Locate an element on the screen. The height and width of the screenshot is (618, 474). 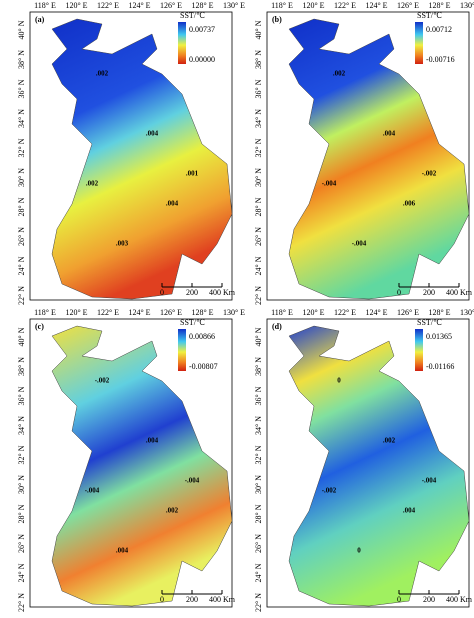
contour-label: .003 is located at coordinates (122, 244).